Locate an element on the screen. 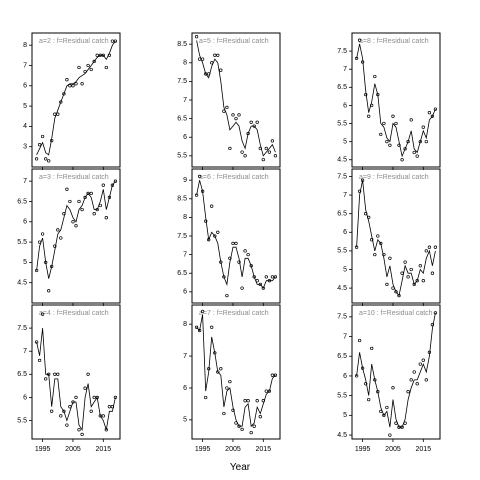  y-tick-label: 5 is located at coordinates (185, 420).